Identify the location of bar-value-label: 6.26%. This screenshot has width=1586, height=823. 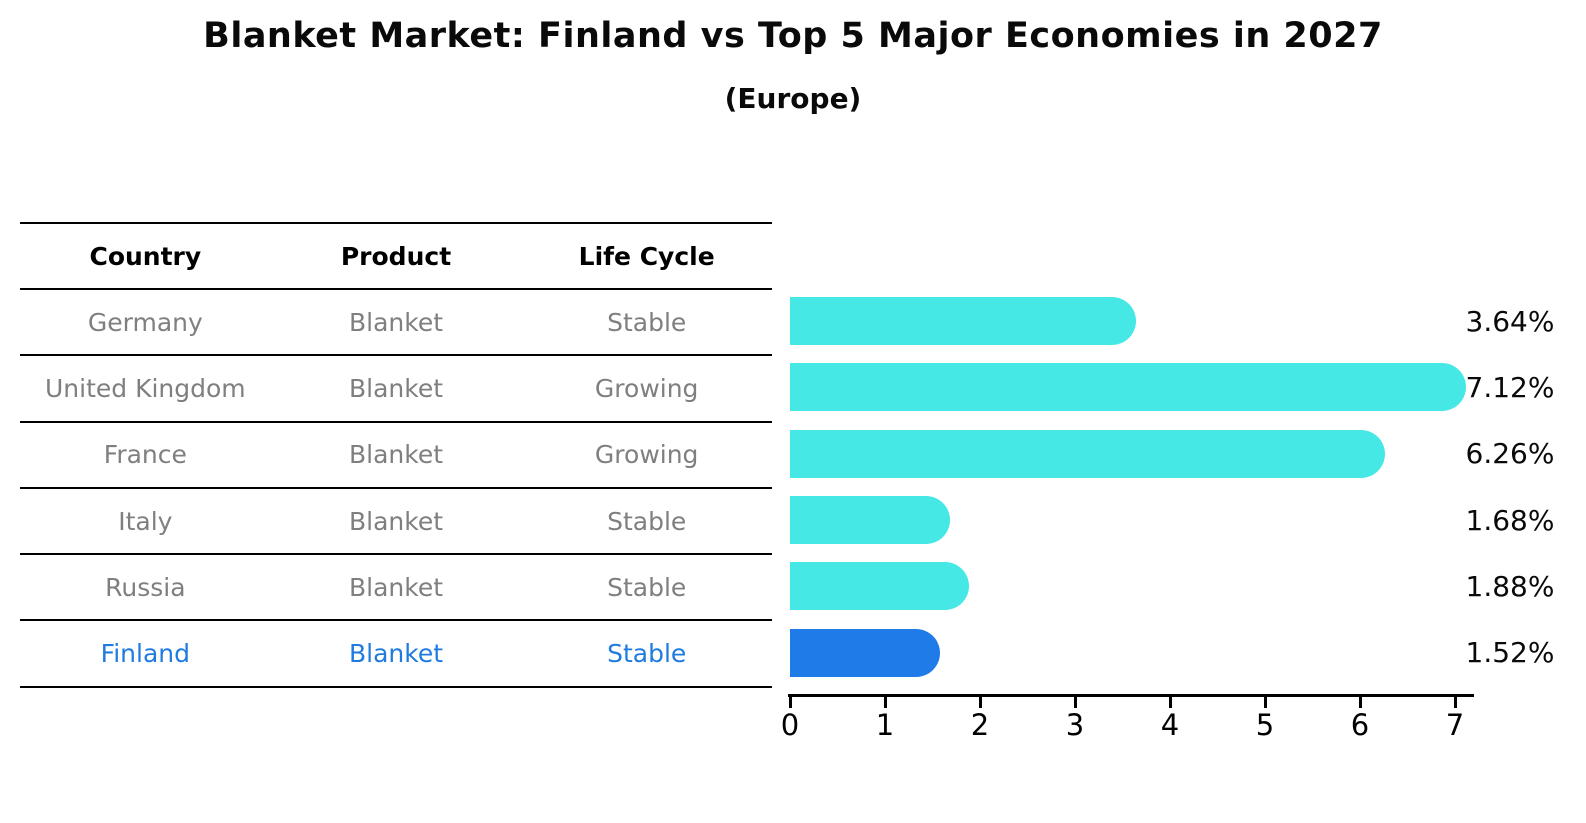
(1510, 454).